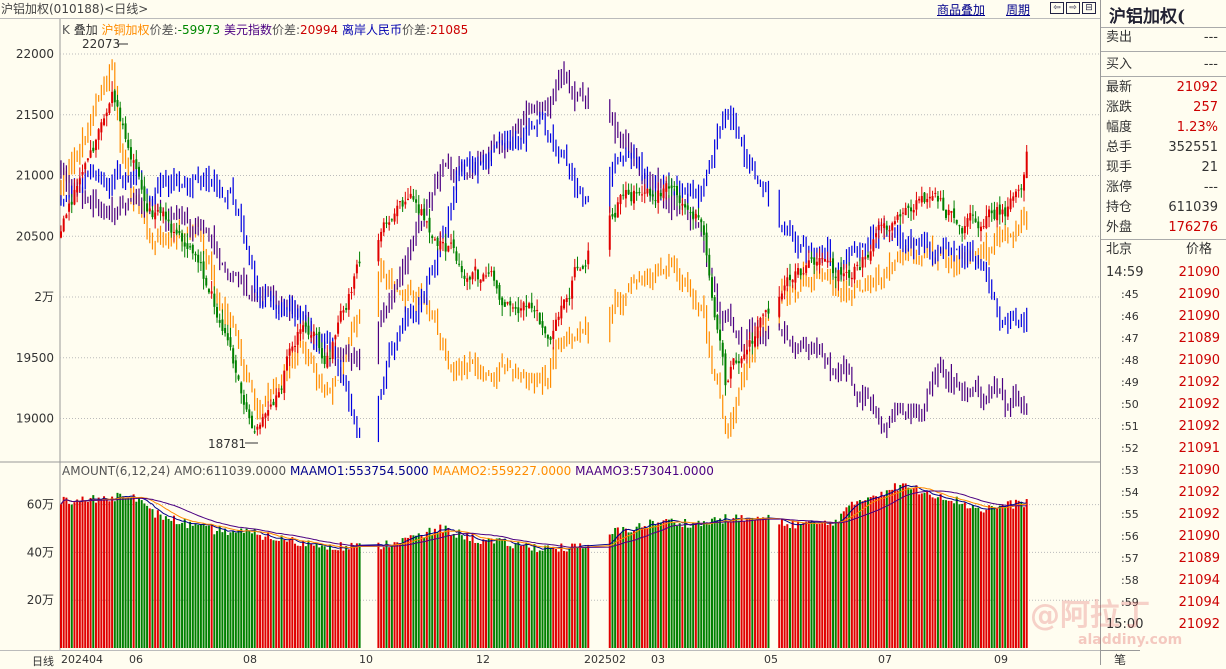 The width and height of the screenshot is (1226, 669). Describe the element at coordinates (1163, 317) in the screenshot. I see `tick-row: :46 21090` at that location.